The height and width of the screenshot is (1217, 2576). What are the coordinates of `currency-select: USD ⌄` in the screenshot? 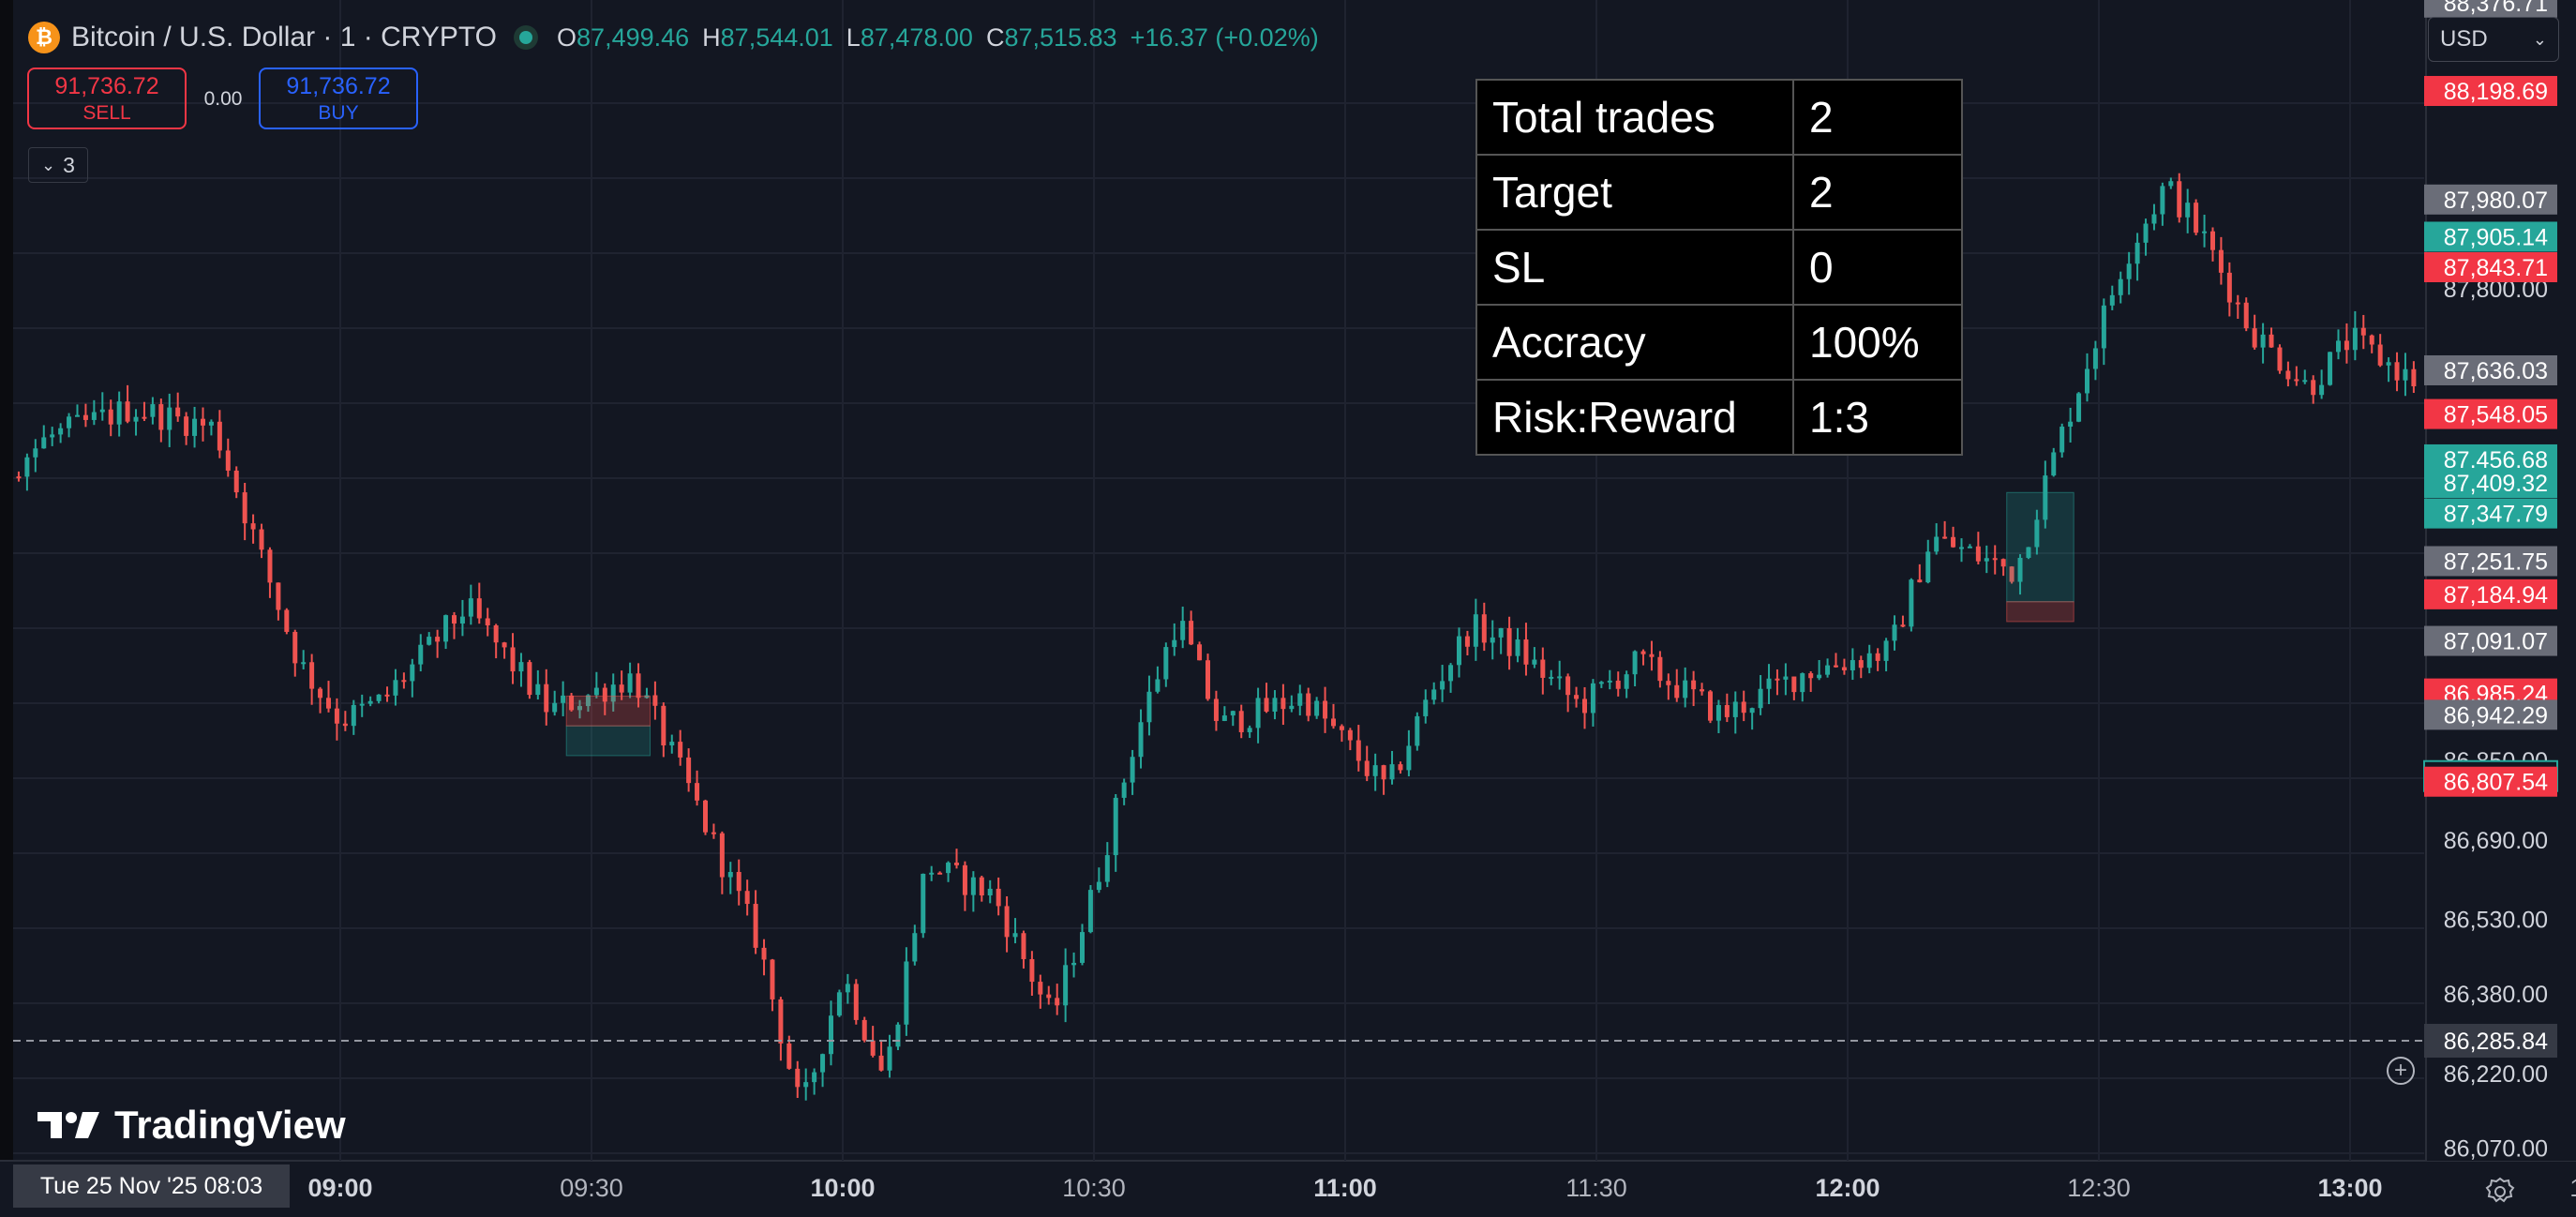 It's located at (2493, 39).